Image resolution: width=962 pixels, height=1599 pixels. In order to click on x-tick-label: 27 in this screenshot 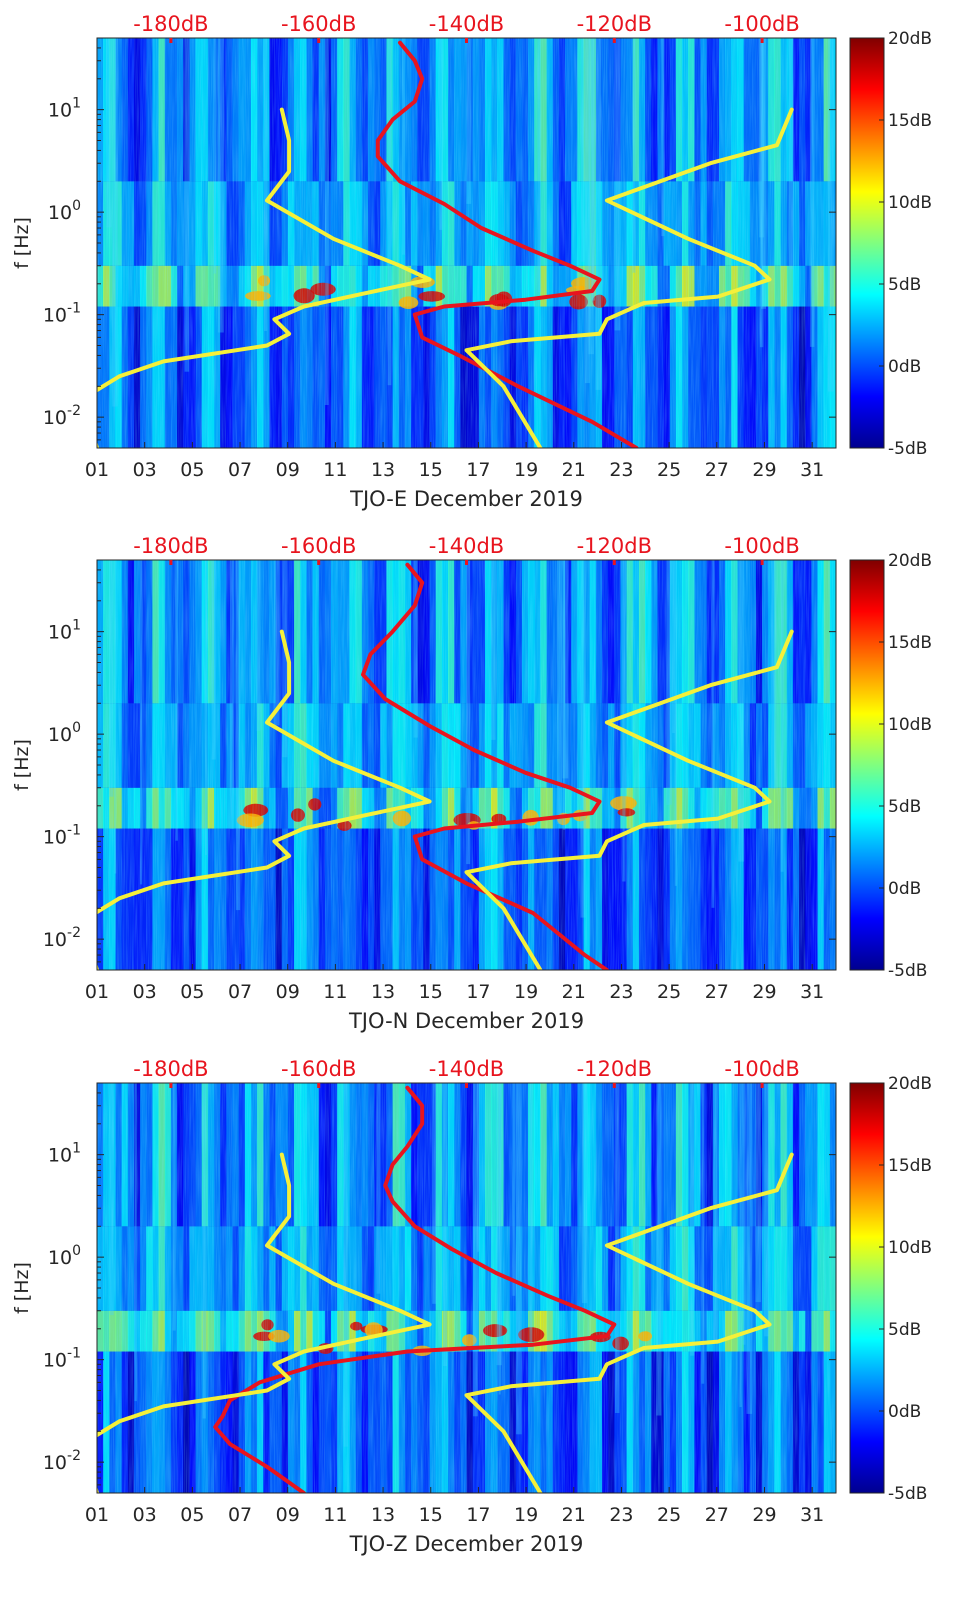, I will do `click(717, 992)`.